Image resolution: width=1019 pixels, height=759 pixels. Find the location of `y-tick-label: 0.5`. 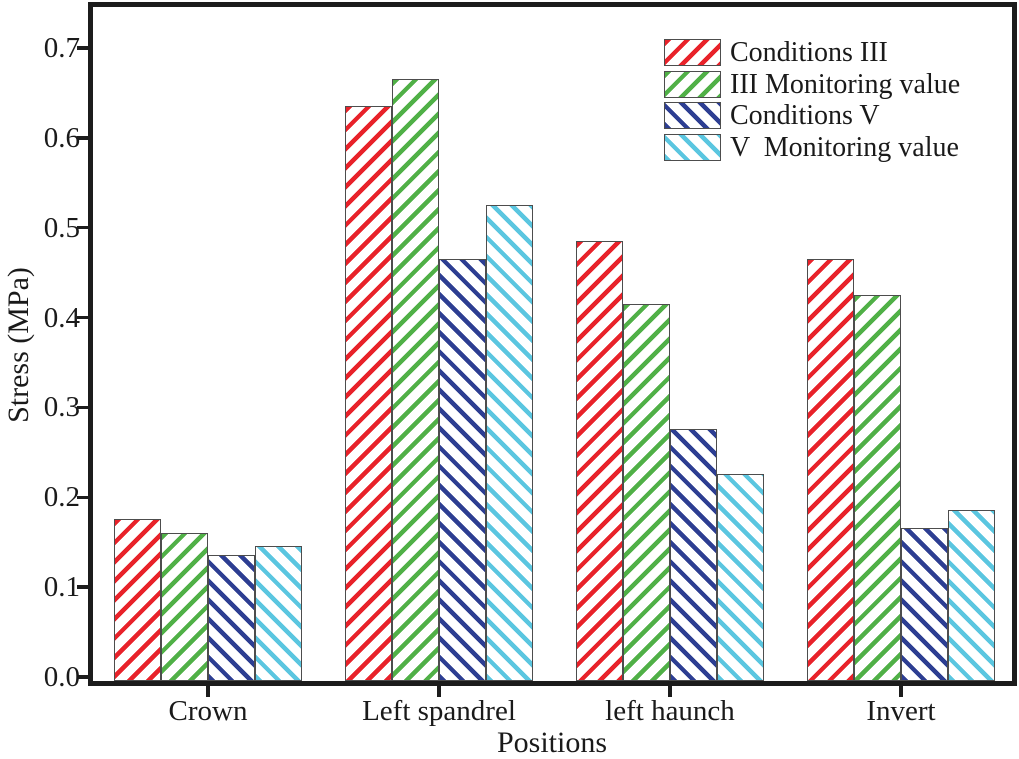

y-tick-label: 0.5 is located at coordinates (61, 227).